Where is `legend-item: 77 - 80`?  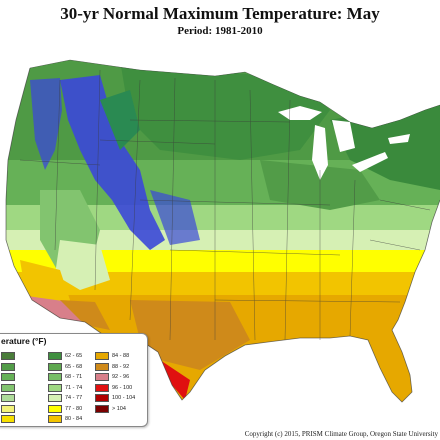
legend-item: 77 - 80 is located at coordinates (70, 409).